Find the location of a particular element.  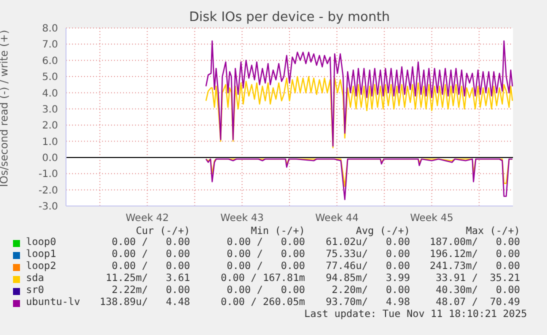

x-tick-label: Week 42 is located at coordinates (147, 218).